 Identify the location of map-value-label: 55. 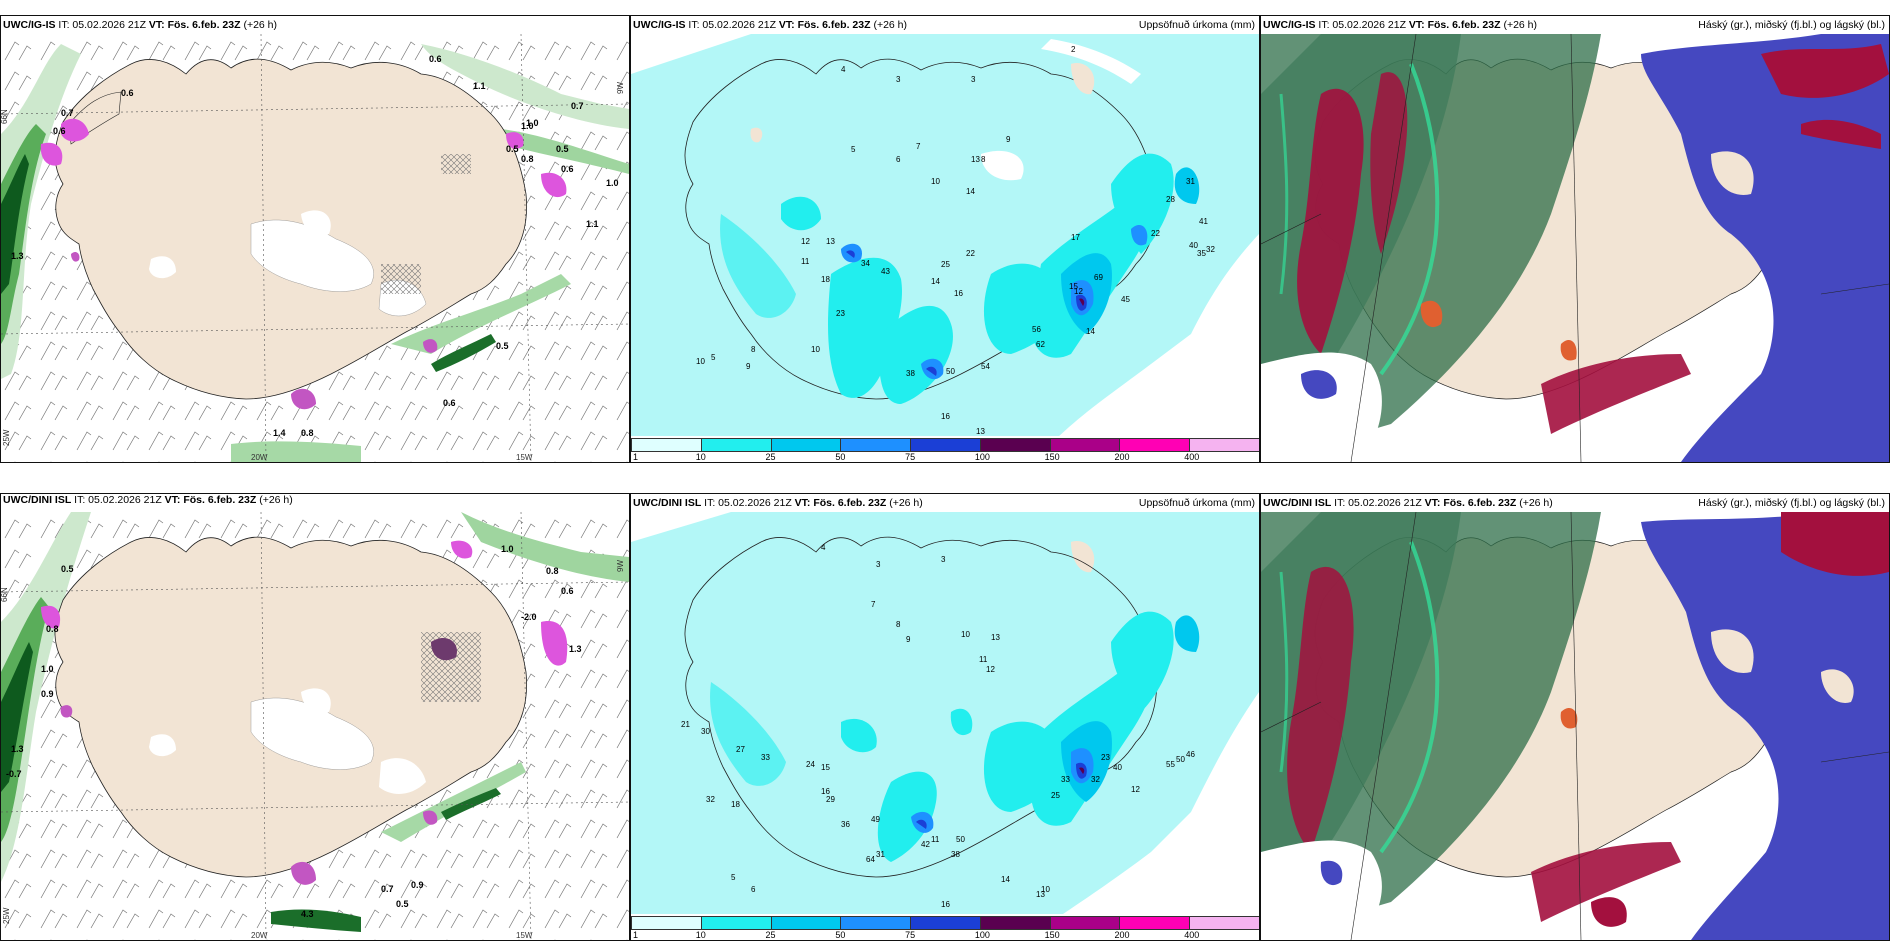
(1170, 764).